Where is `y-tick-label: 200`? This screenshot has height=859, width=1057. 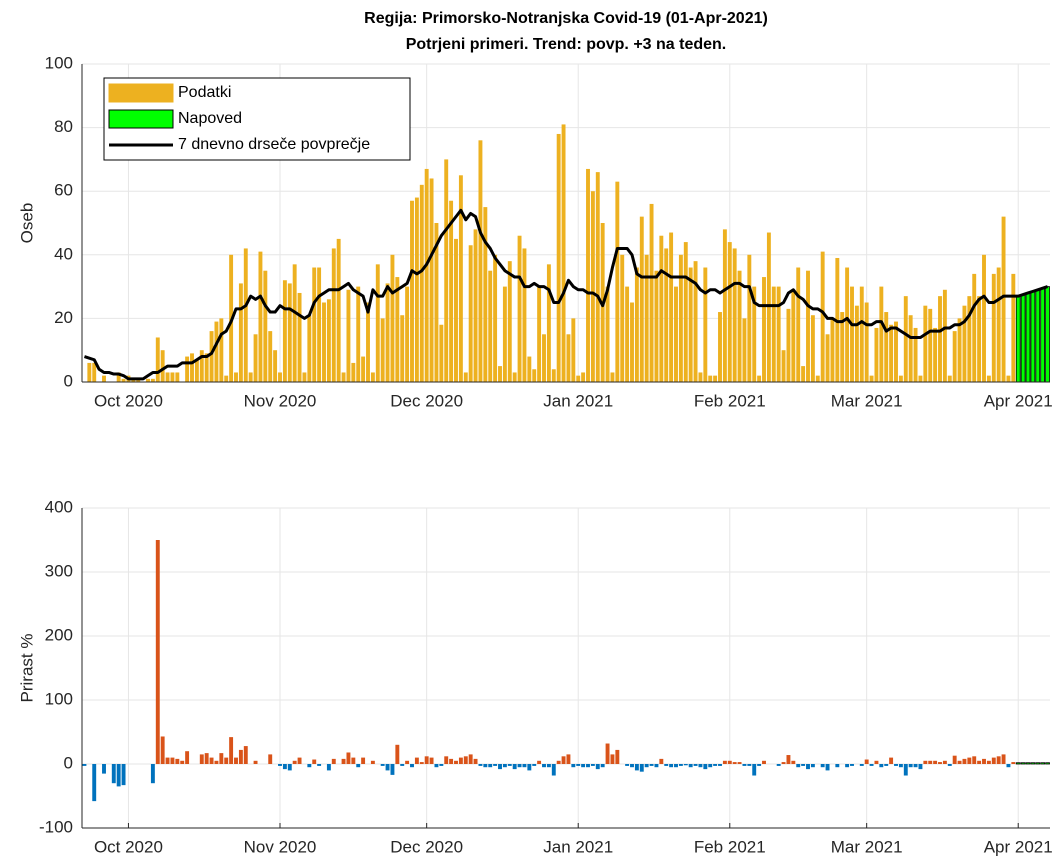
y-tick-label: 200 is located at coordinates (59, 634).